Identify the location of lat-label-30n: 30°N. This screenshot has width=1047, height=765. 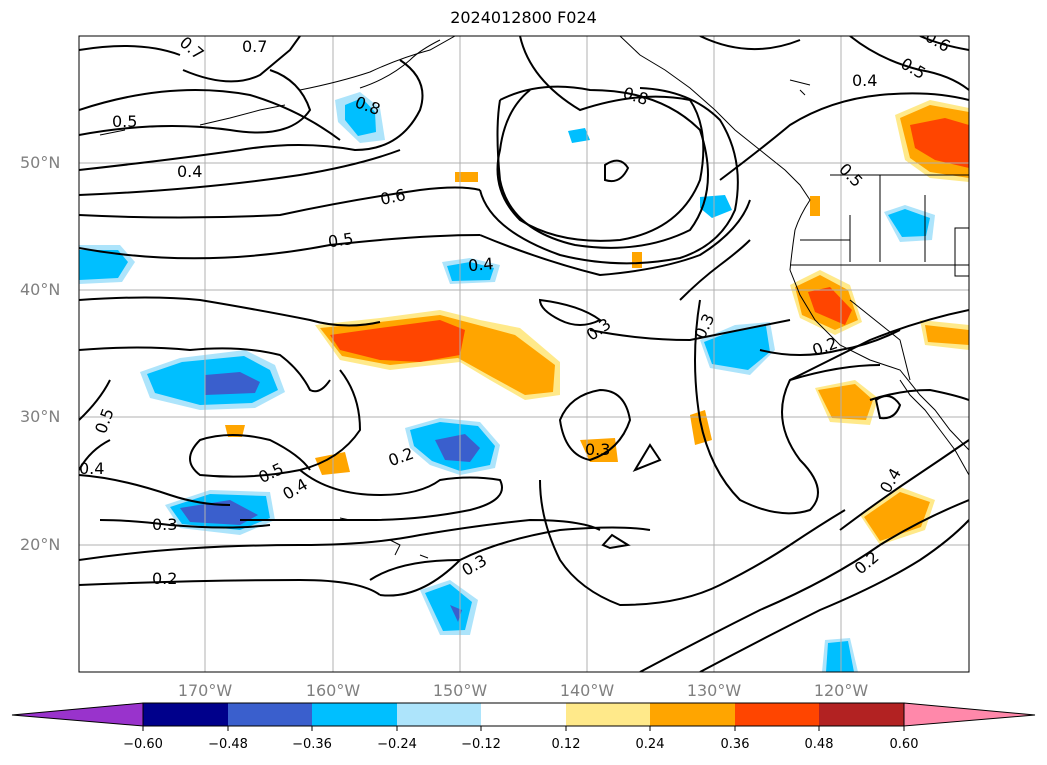
(40, 416).